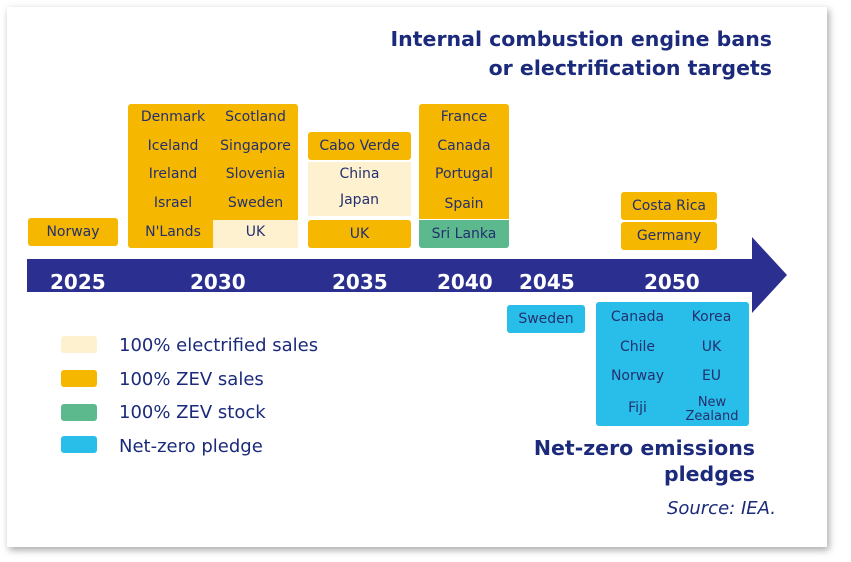  I want to click on target-2025-norway: Norway, so click(73, 232).